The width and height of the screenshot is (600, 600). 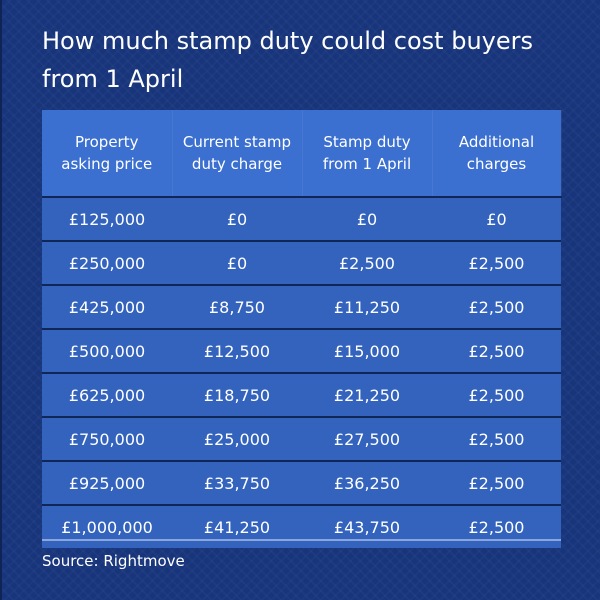 What do you see at coordinates (367, 306) in the screenshot?
I see `table-cell: £11,250` at bounding box center [367, 306].